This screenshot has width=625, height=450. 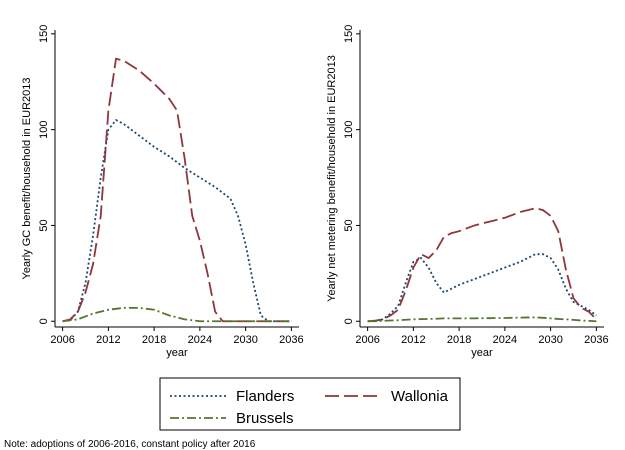 I want to click on legend-label: Flanders, so click(x=265, y=396).